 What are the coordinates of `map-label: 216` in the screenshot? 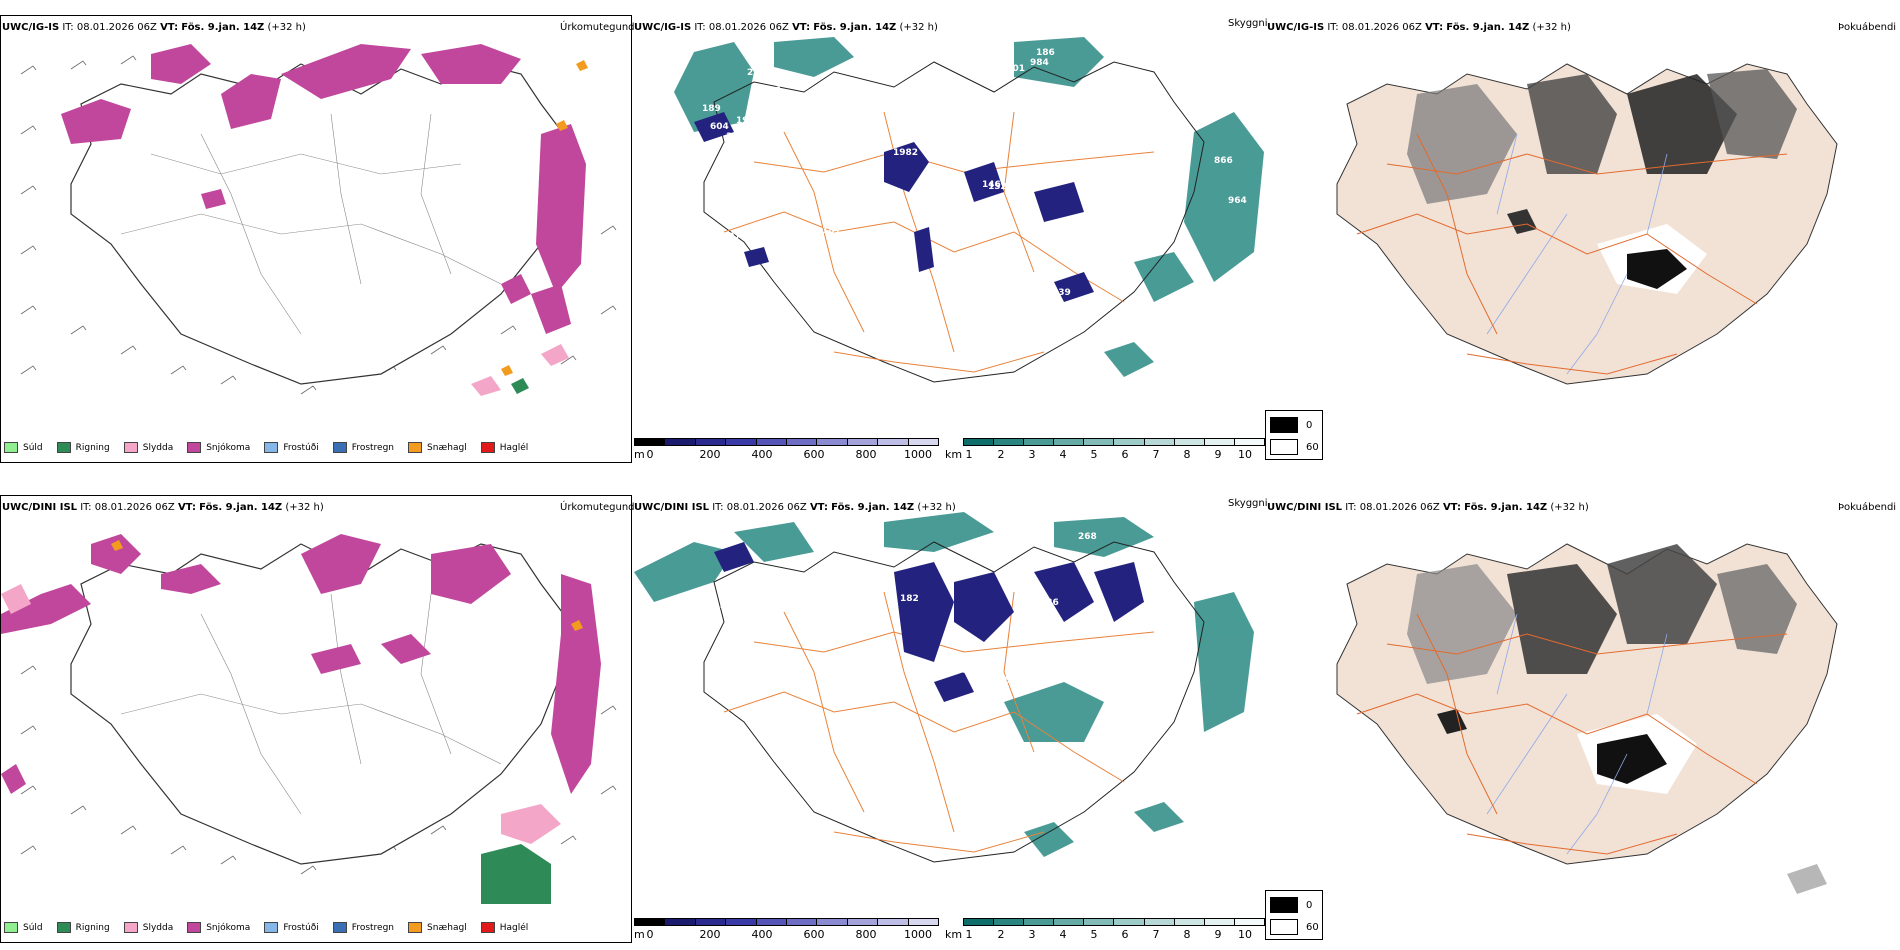 It's located at (756, 73).